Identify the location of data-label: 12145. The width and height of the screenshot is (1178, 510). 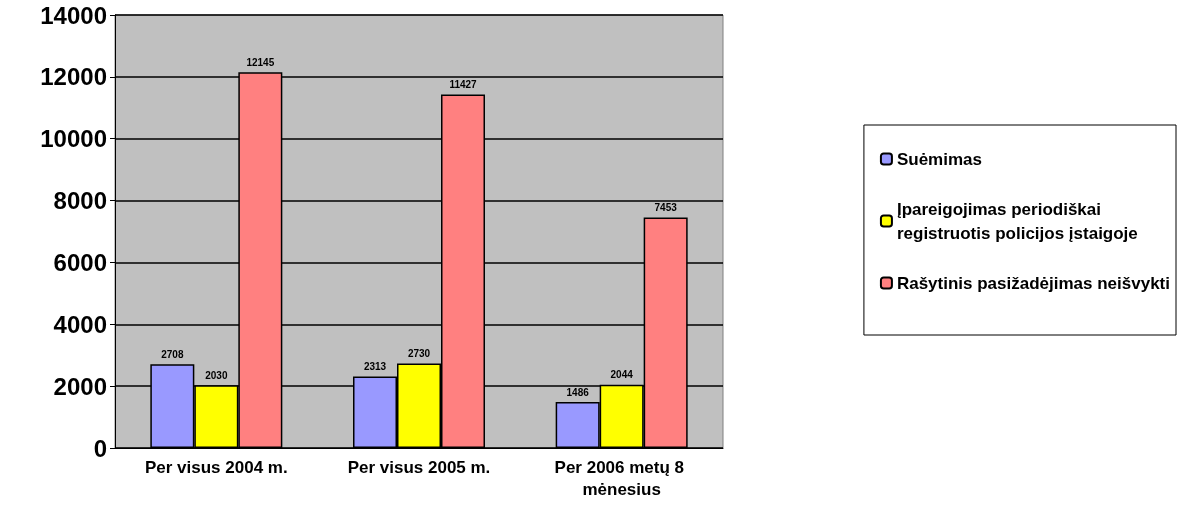
(260, 62).